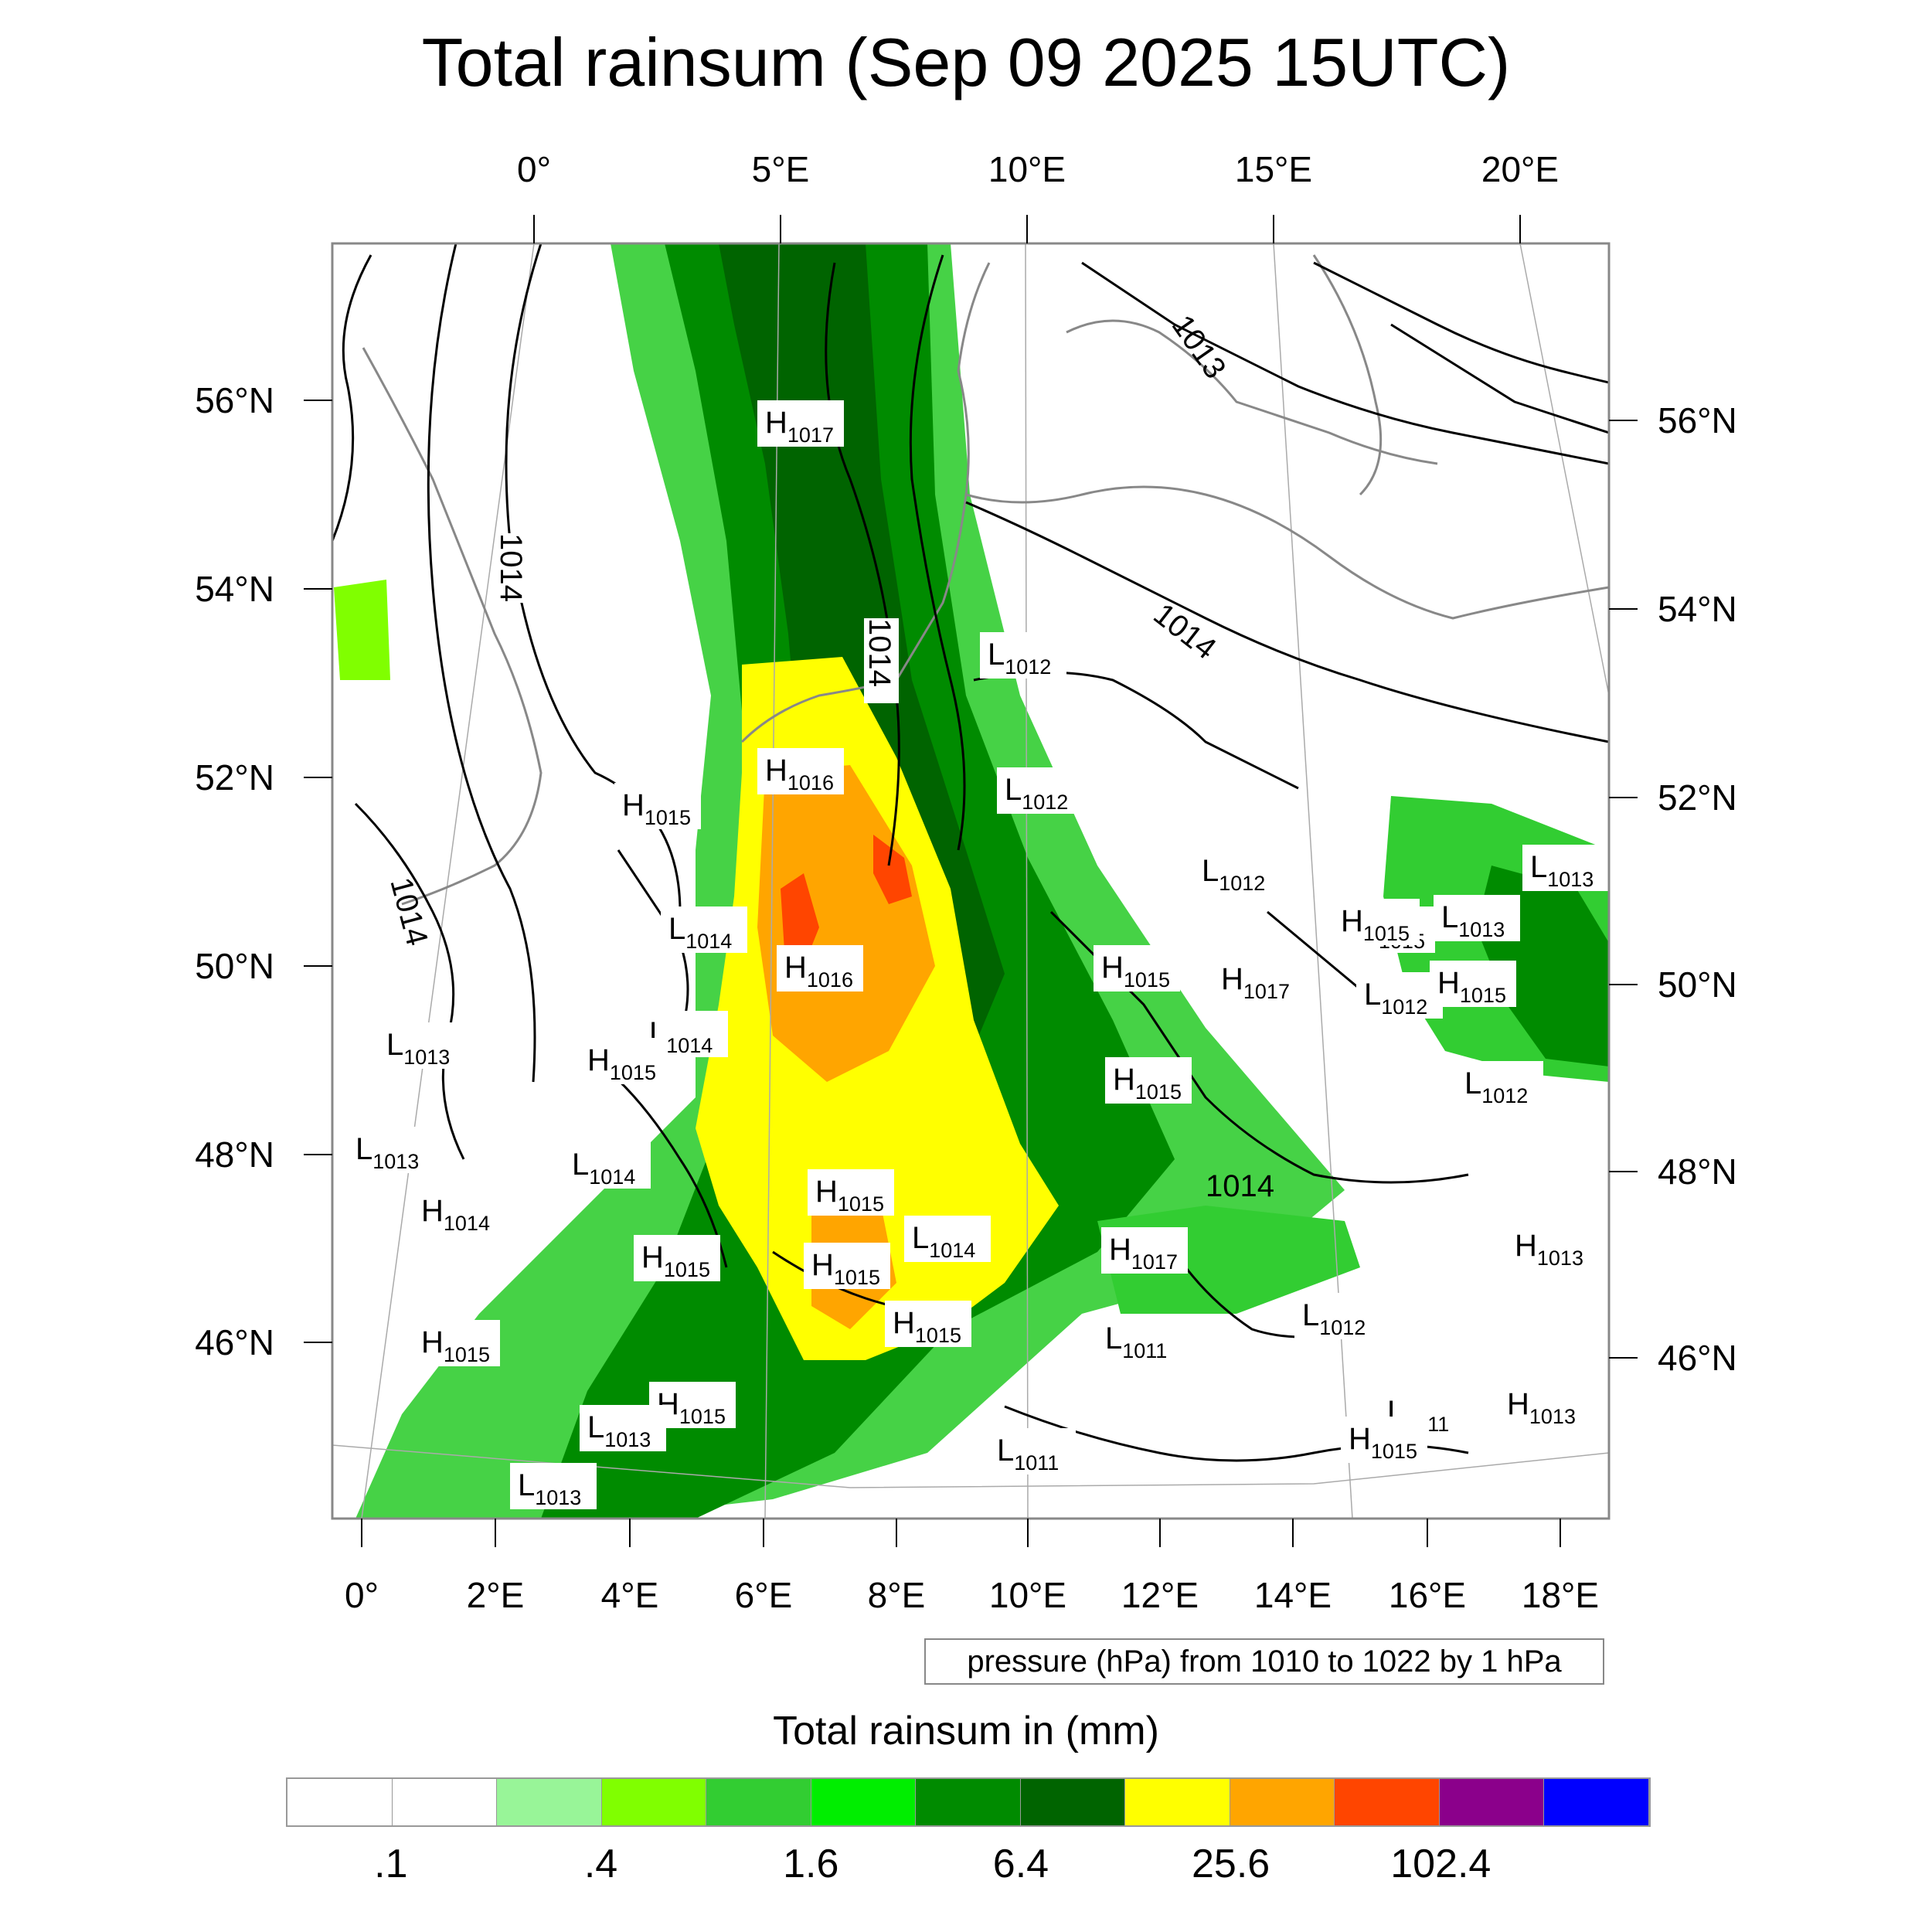  Describe the element at coordinates (1231, 1864) in the screenshot. I see `colorbar-tick-label: 25.6` at that location.